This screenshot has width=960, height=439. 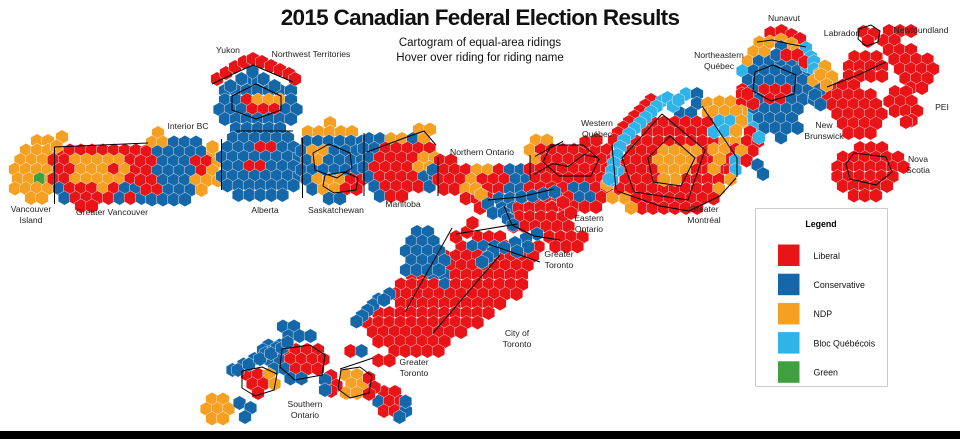 I want to click on svg-text: Island, so click(x=31, y=220).